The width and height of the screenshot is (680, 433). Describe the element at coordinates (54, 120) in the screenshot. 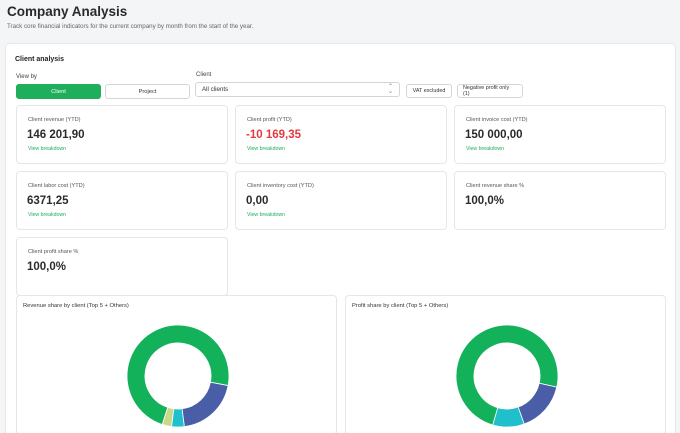

I see `kpi-label: Client revenue (YTD)` at that location.